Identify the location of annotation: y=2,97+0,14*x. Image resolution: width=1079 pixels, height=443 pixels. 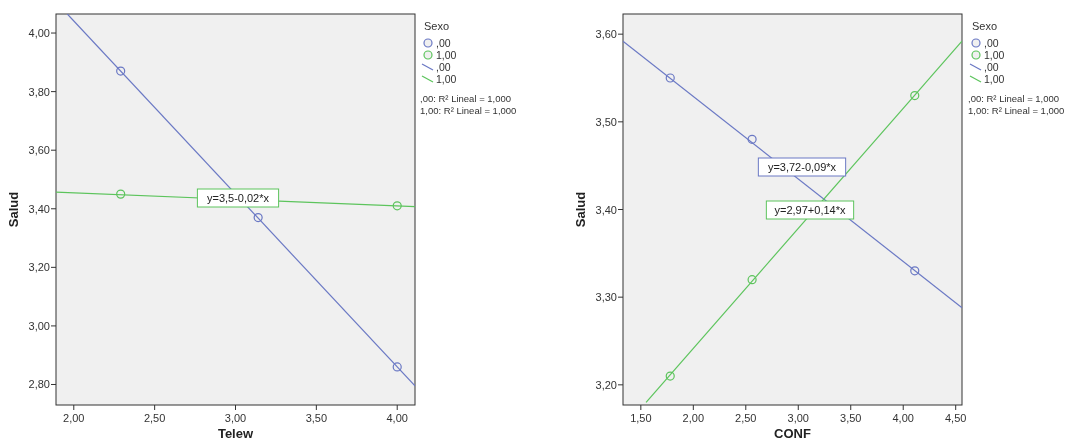
(810, 210).